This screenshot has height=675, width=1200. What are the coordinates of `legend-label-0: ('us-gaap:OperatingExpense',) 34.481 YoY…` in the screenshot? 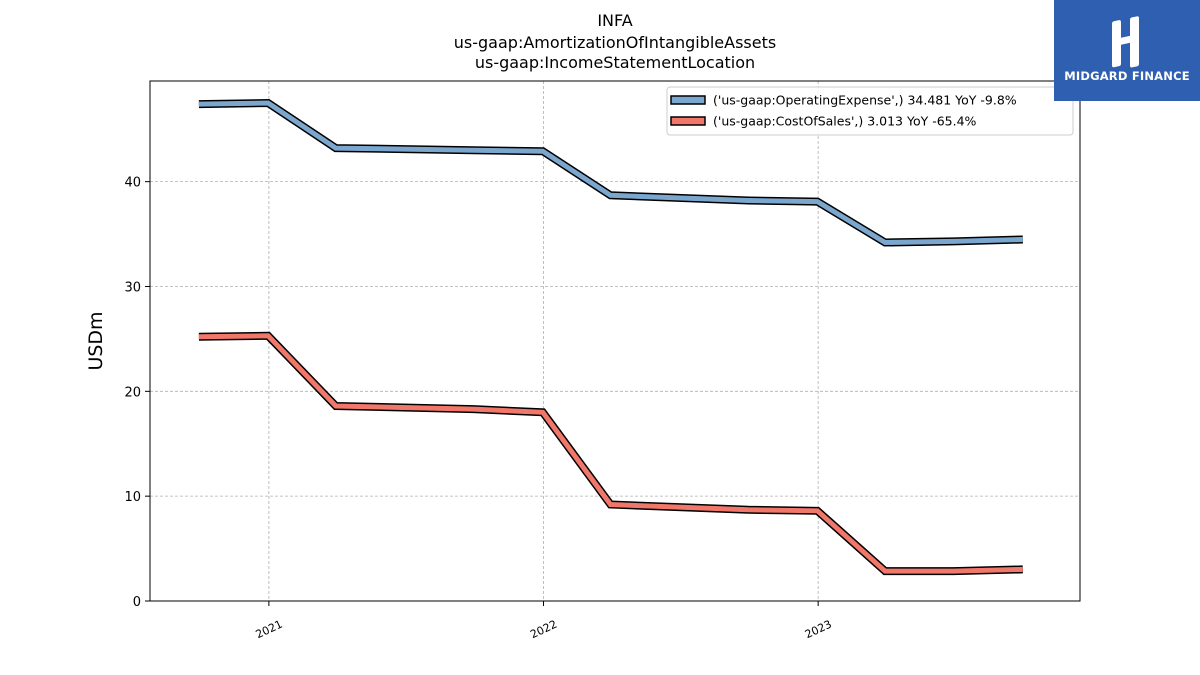 It's located at (865, 100).